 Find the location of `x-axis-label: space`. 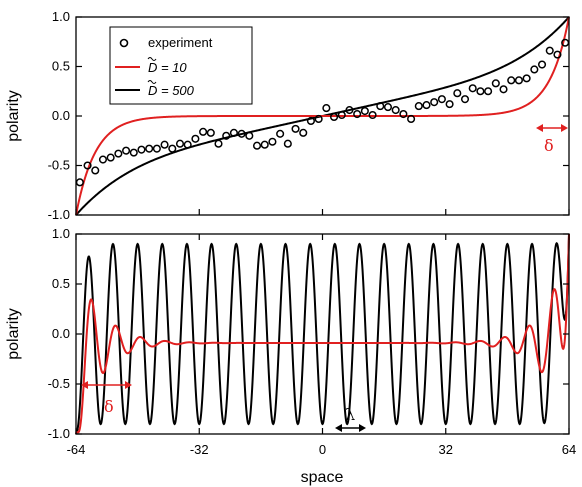

x-axis-label: space is located at coordinates (322, 477).